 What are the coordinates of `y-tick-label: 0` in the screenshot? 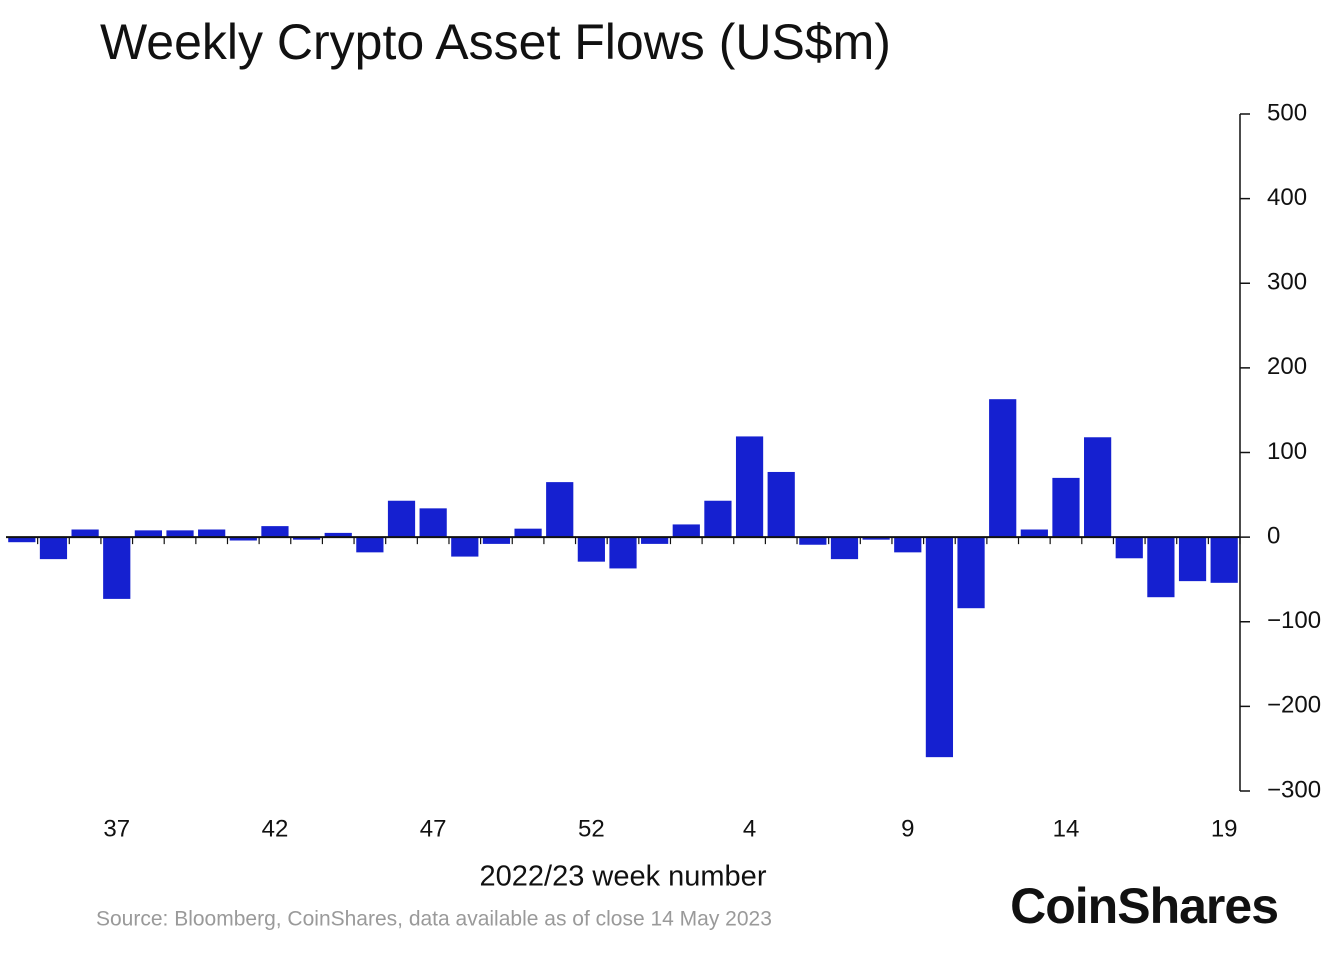 It's located at (1273, 535).